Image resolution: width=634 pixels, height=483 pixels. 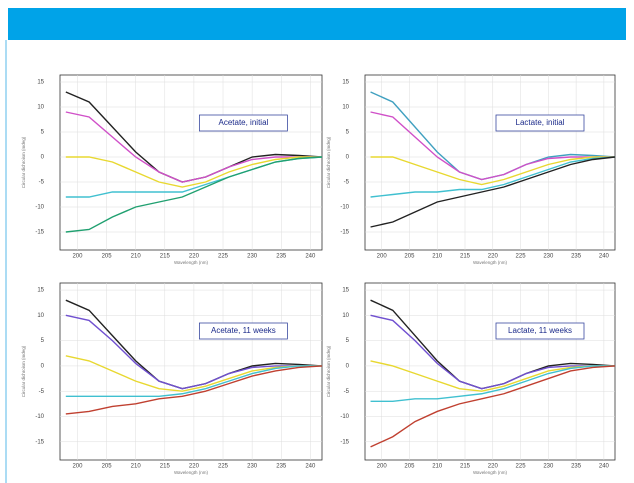 I want to click on annotation: Lactate, 11 weeks, so click(x=540, y=330).